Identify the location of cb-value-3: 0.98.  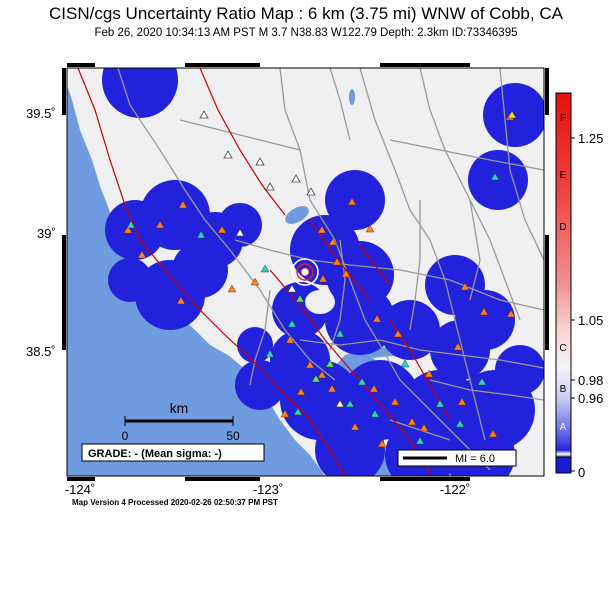
(590, 380).